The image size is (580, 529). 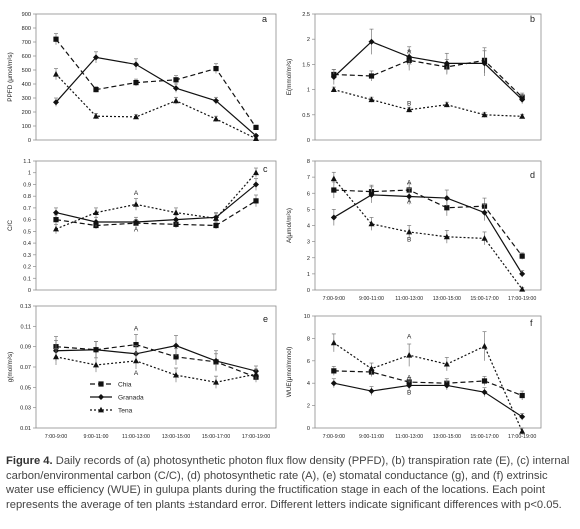 I want to click on panel-c-chia-point, so click(x=256, y=201).